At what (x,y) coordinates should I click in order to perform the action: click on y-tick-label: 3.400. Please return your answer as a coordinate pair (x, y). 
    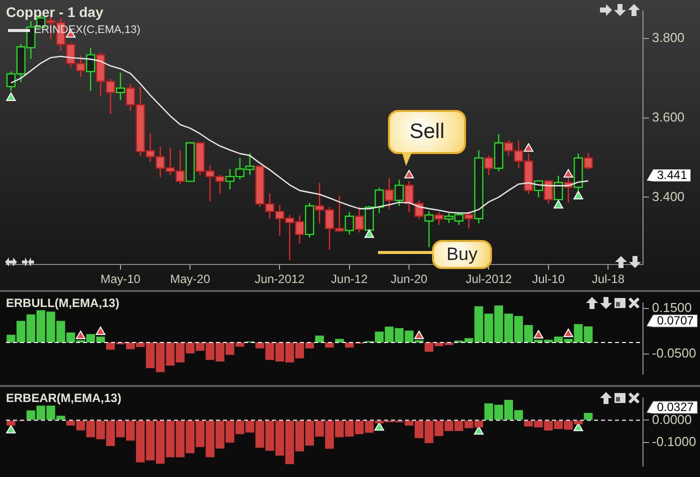
    Looking at the image, I should click on (668, 196).